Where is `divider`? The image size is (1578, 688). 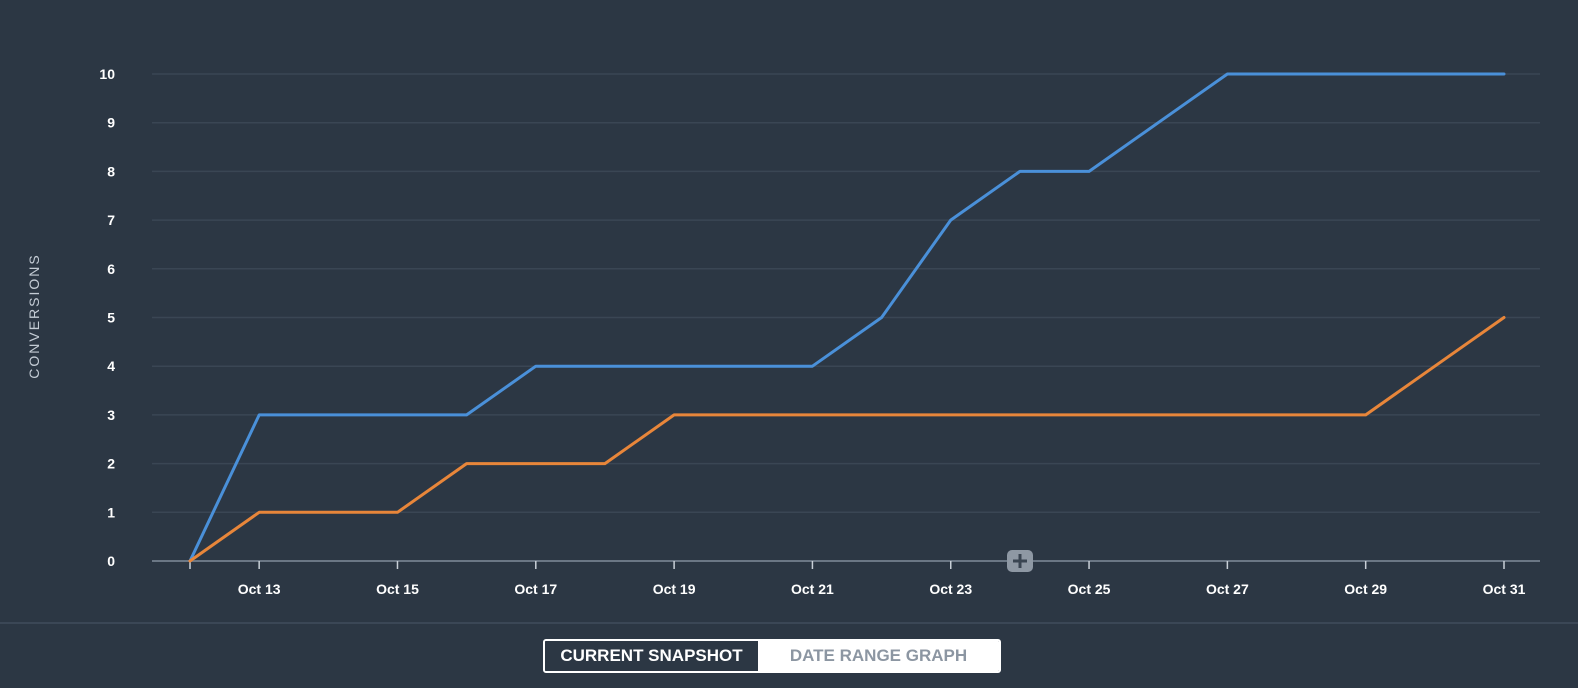 divider is located at coordinates (789, 623).